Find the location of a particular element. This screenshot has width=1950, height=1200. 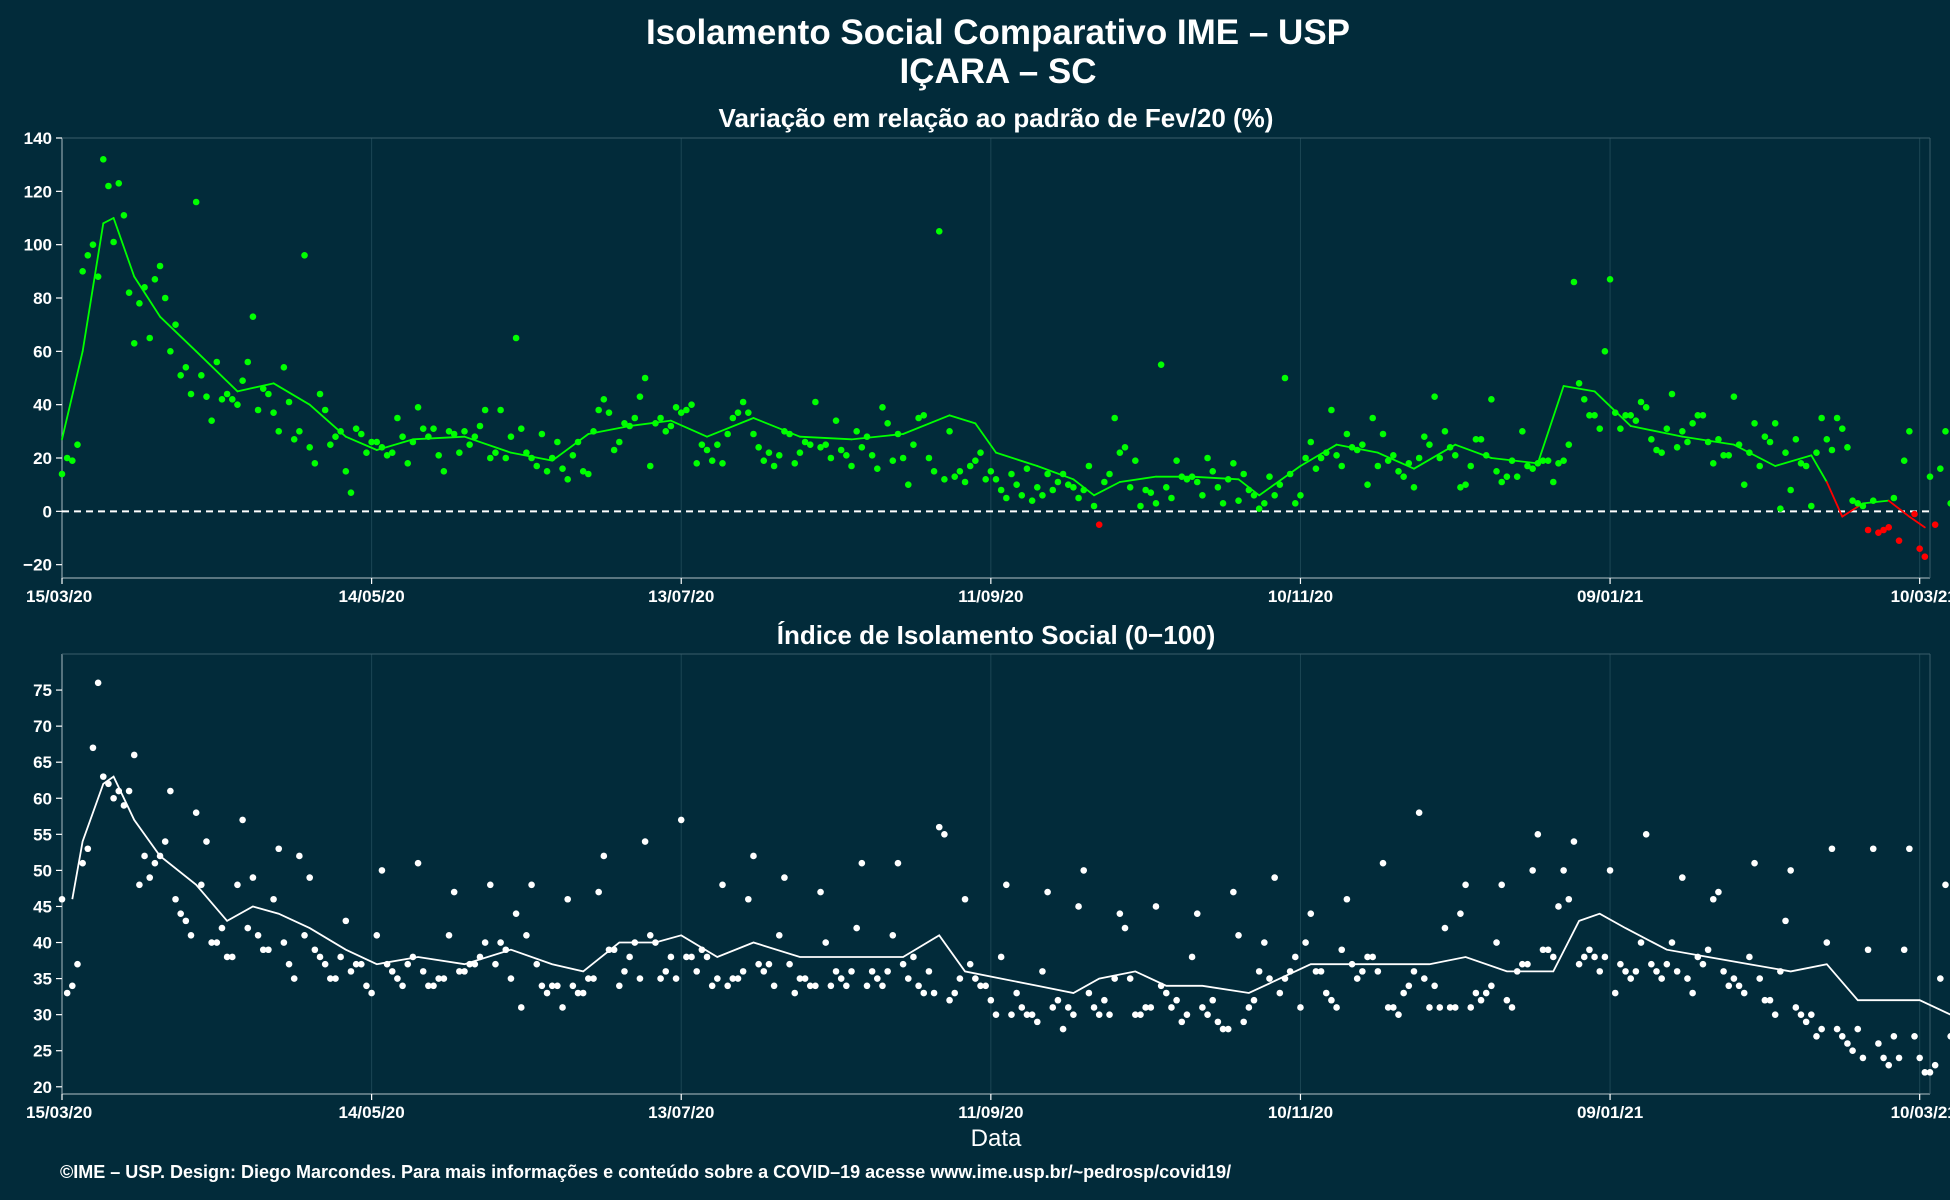

x-axis-label: Data is located at coordinates (996, 1138).